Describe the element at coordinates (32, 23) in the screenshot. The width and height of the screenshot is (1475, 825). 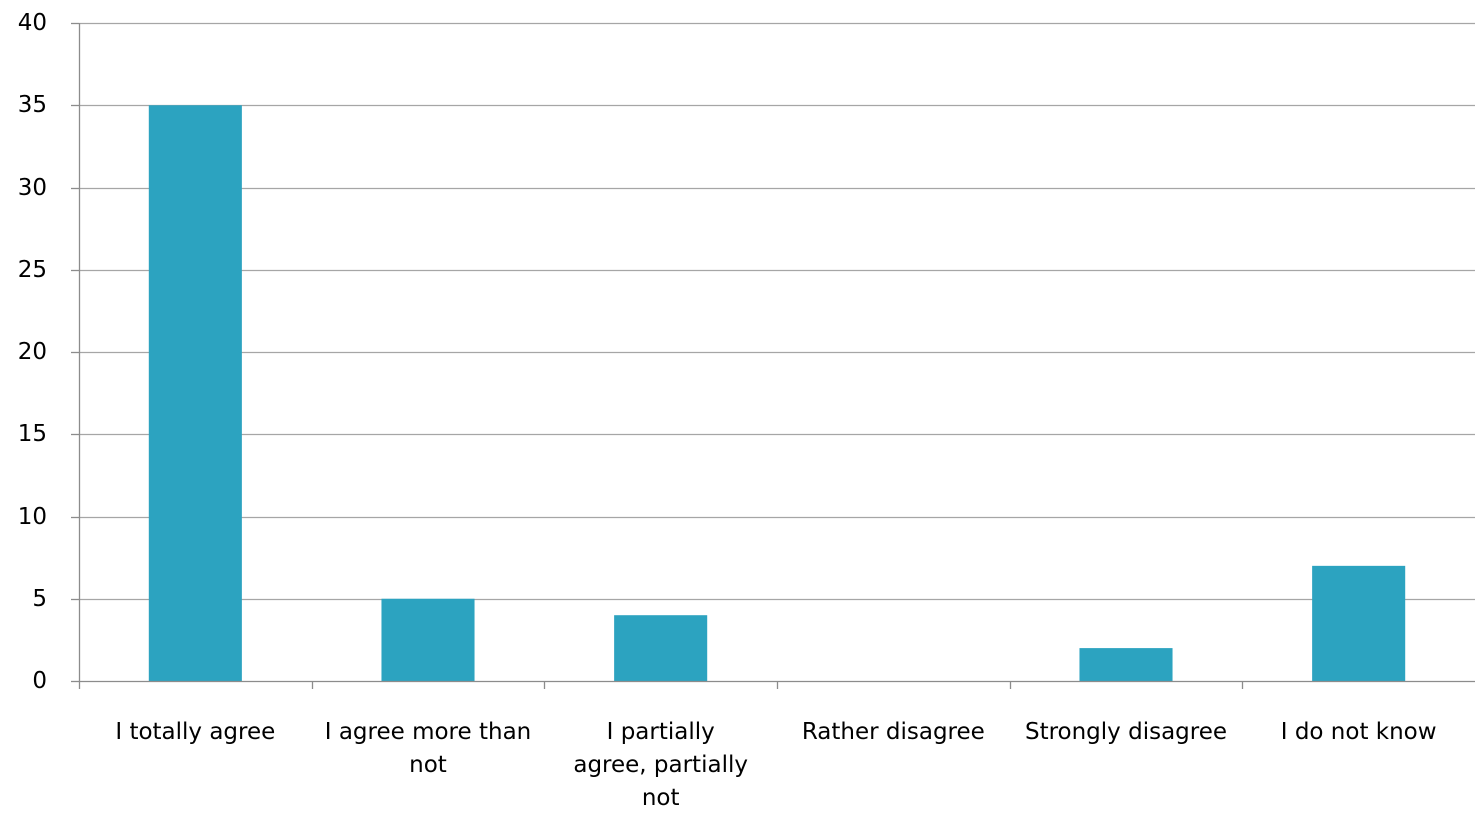
I see `y-tick-label: 40` at that location.